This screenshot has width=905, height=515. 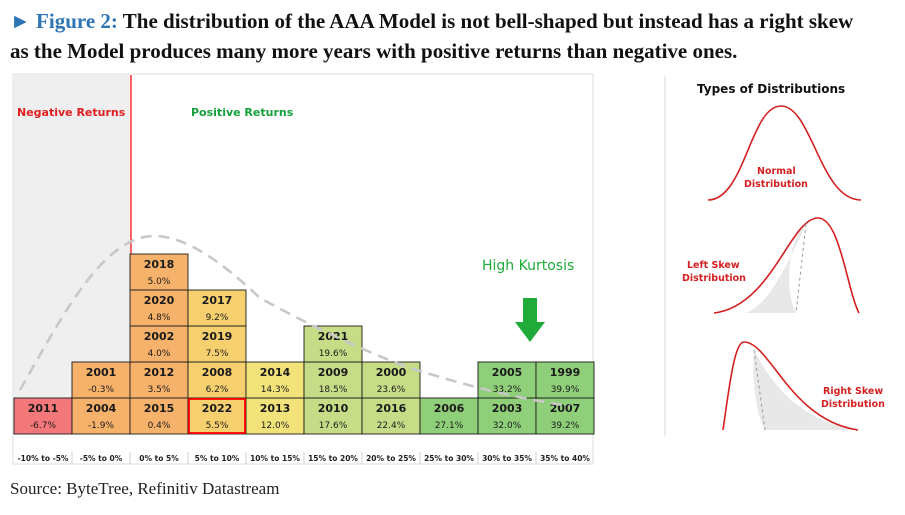 I want to click on year-label: 2015, so click(x=159, y=408).